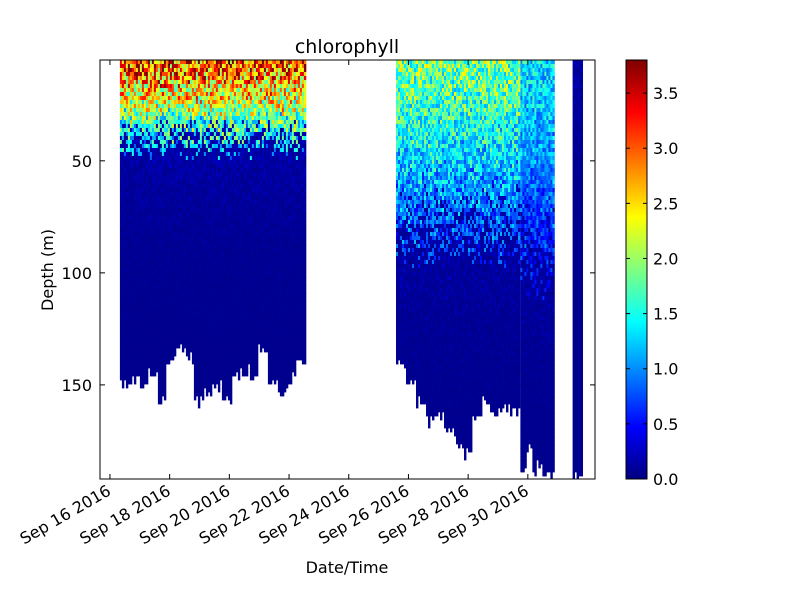 This screenshot has width=800, height=605. What do you see at coordinates (76, 273) in the screenshot?
I see `y-tick-label-2: 100` at bounding box center [76, 273].